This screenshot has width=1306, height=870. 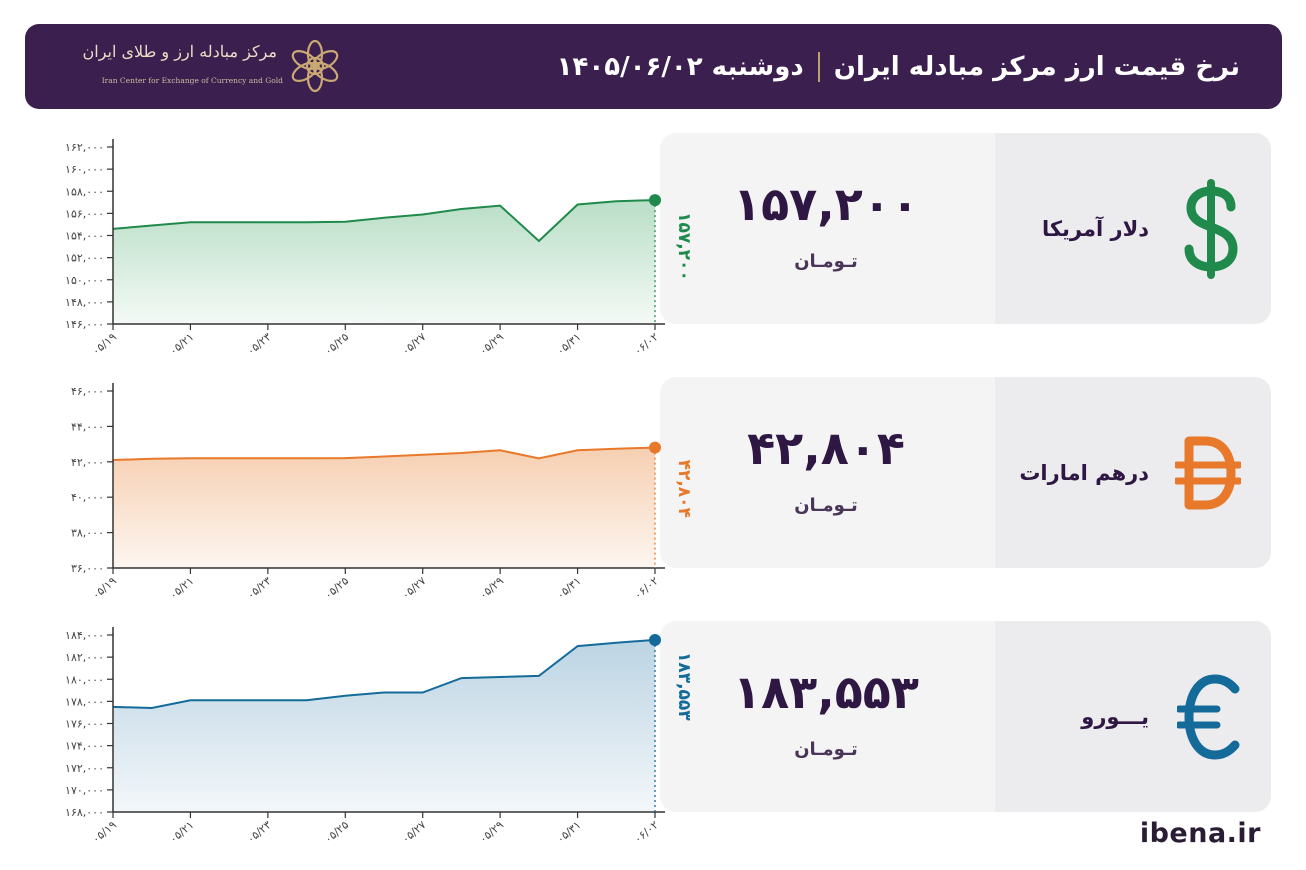 What do you see at coordinates (826, 261) in the screenshot?
I see `unit-usd: تـومـان` at bounding box center [826, 261].